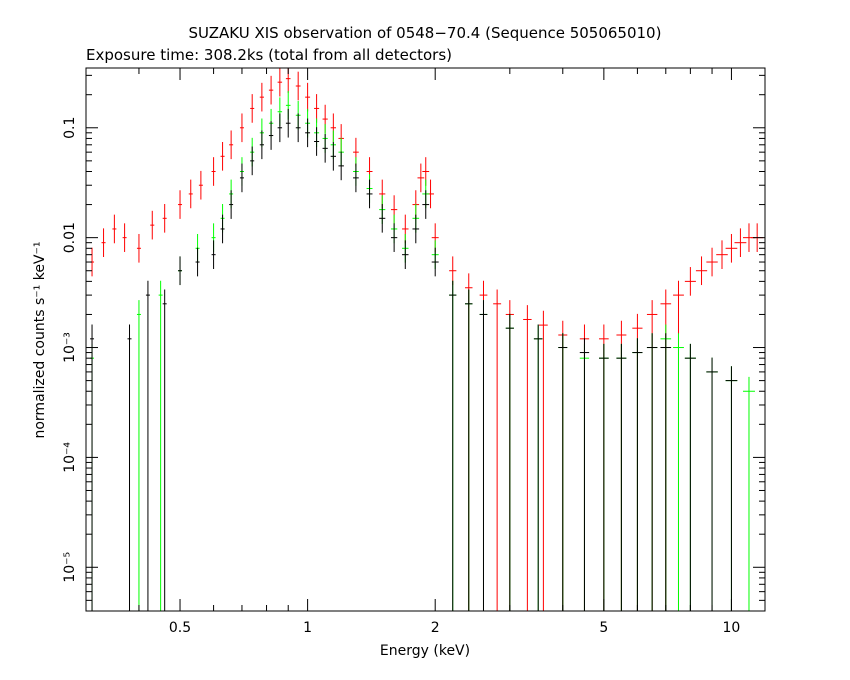 The image size is (850, 680). Describe the element at coordinates (70, 128) in the screenshot. I see `y-tick-label: 0.1` at that location.